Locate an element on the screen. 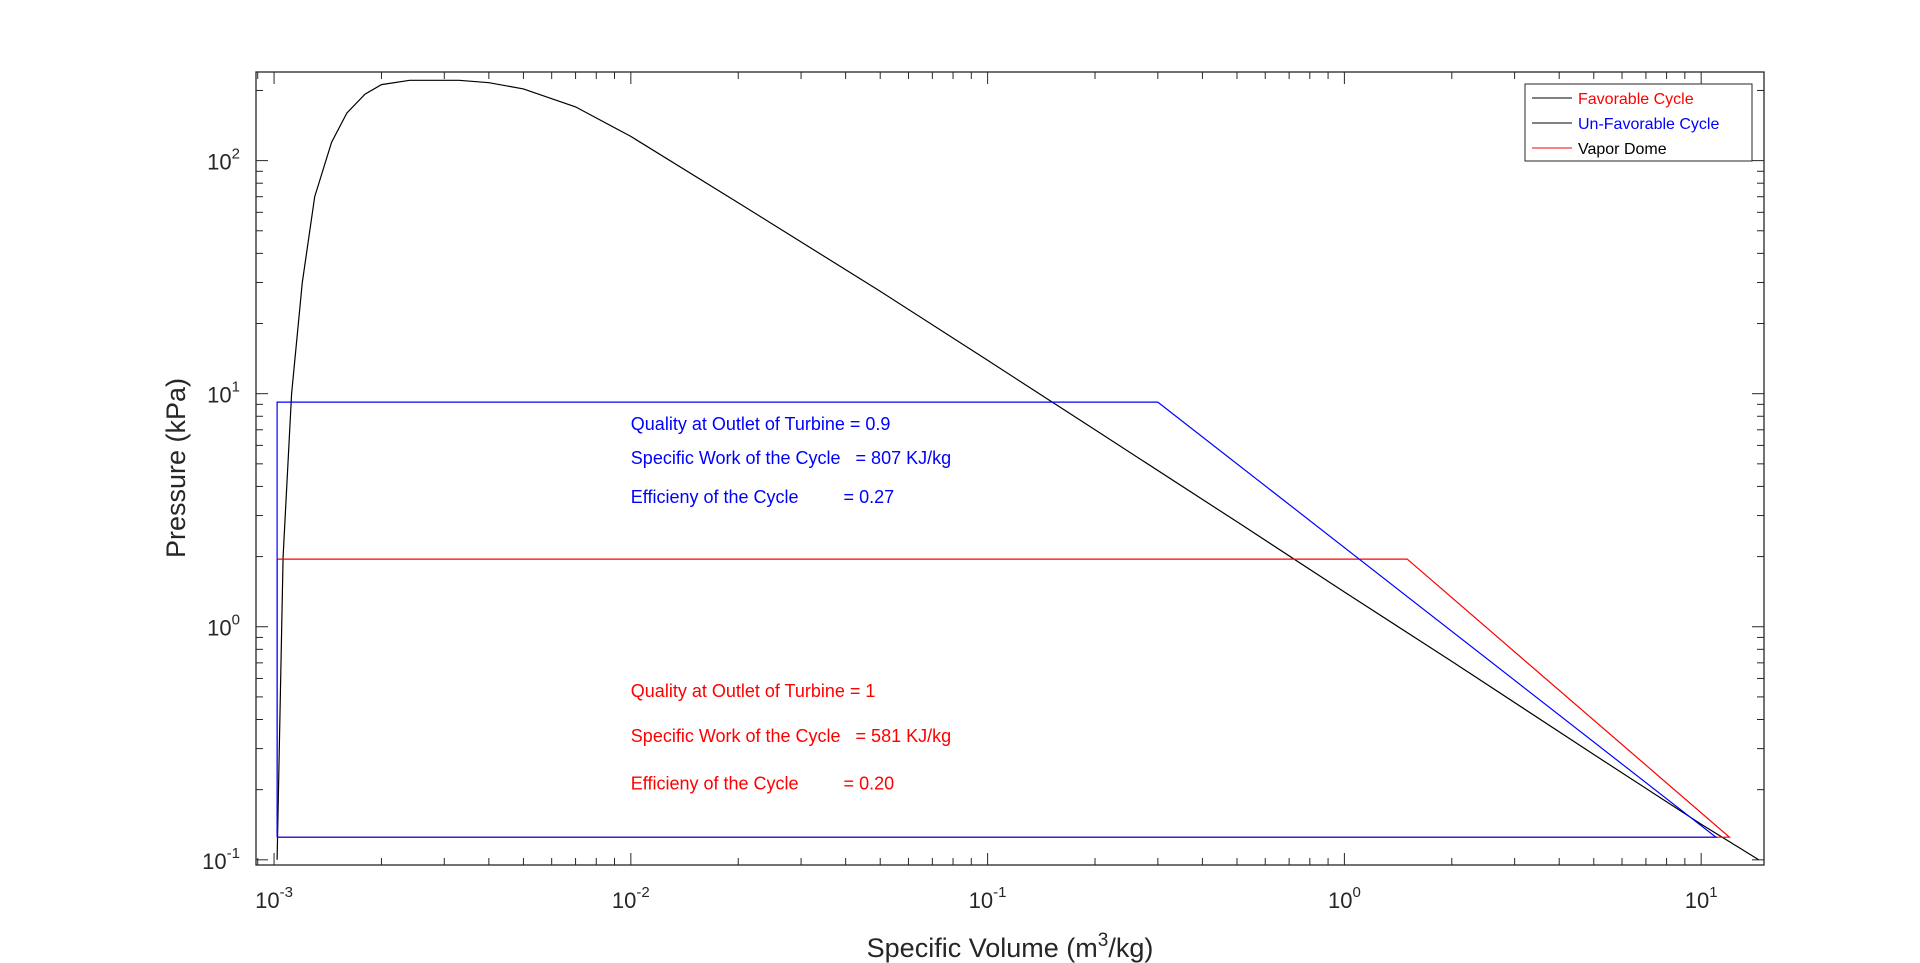 This screenshot has width=1920, height=963. annotation-1: Specific Work of the Cycle = 807 KJ/kg is located at coordinates (791, 458).